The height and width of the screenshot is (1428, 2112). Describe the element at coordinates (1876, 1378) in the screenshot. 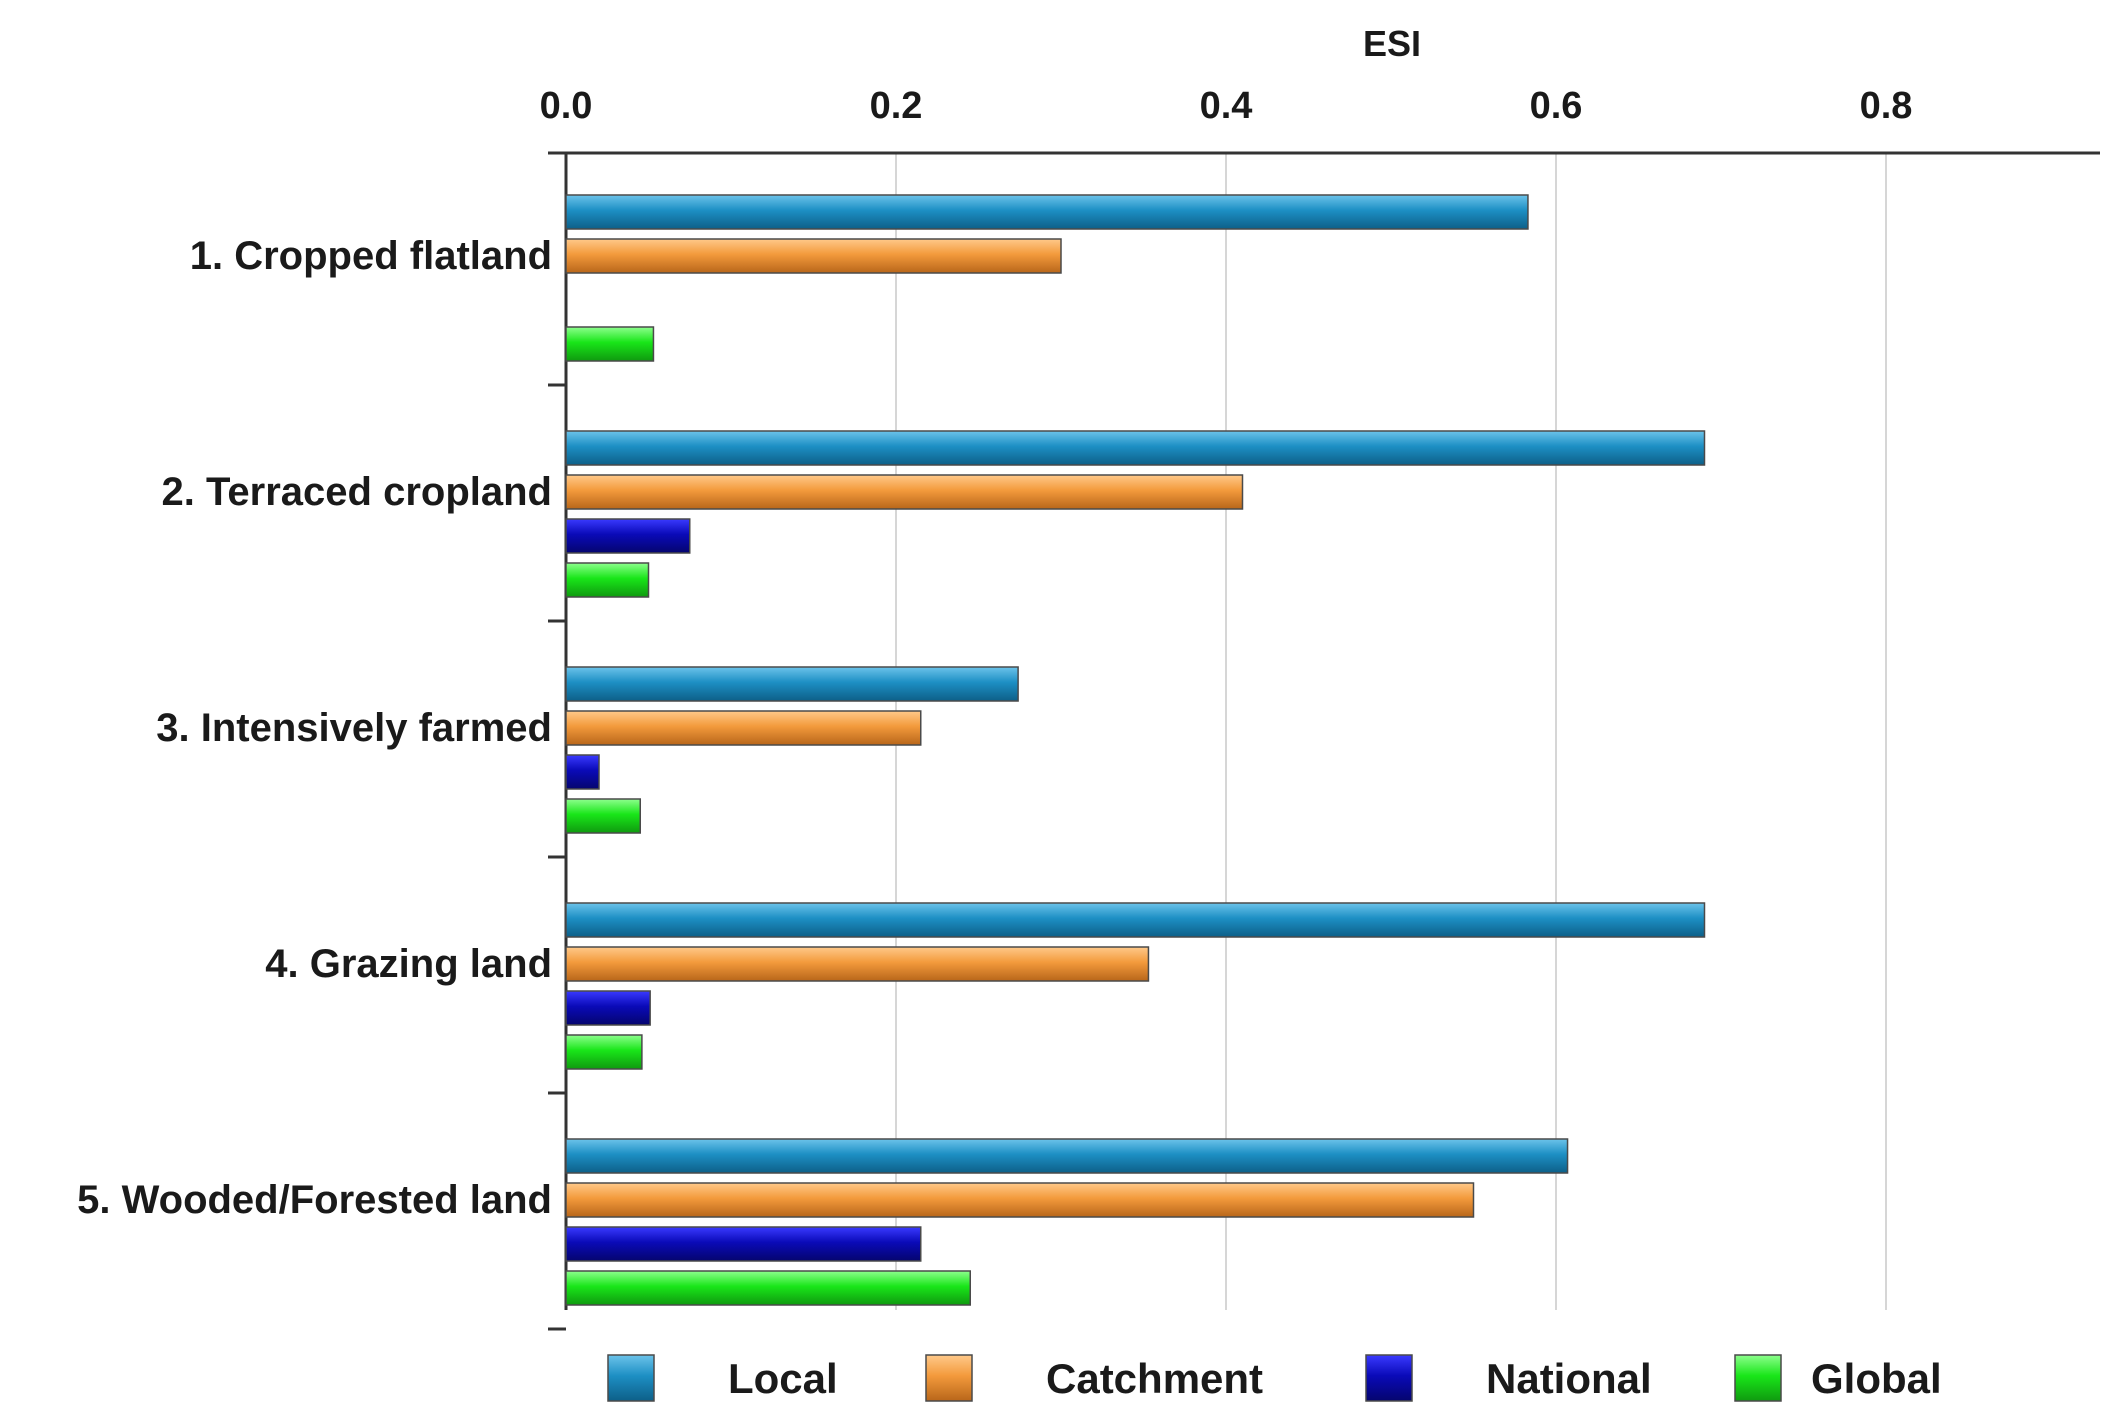

I see `legend-label-global: Global` at that location.